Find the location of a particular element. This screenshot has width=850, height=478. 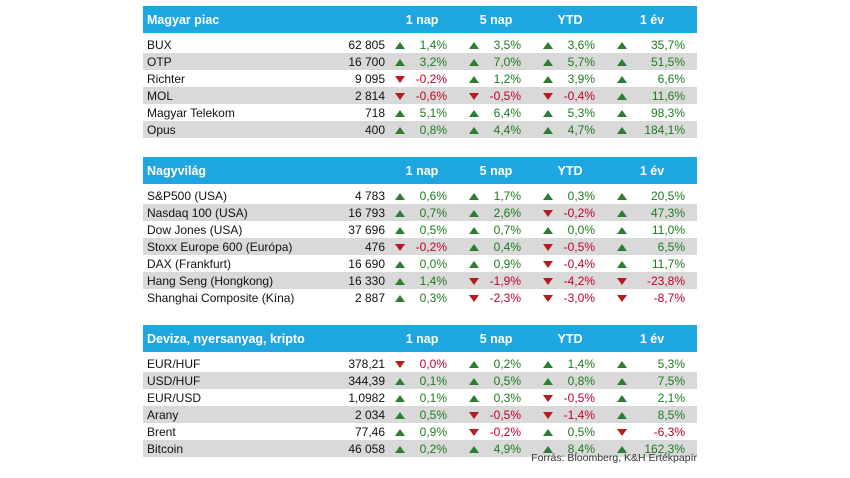

instrument-value: 2 034 is located at coordinates (352, 414).